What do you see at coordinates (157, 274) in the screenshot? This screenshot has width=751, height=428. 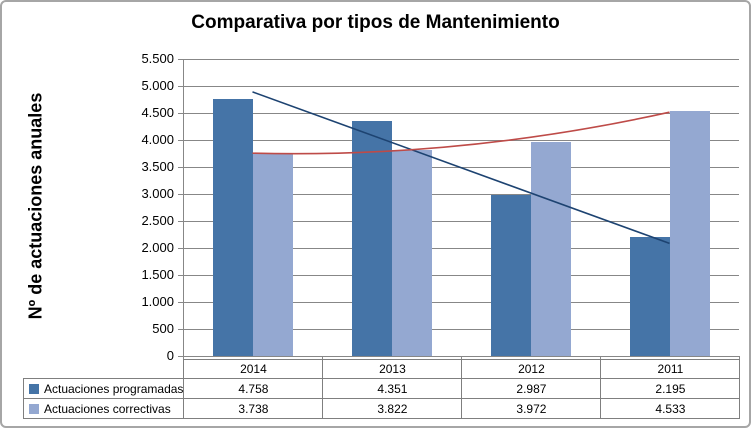 I see `y-tick-label: 1.500` at bounding box center [157, 274].